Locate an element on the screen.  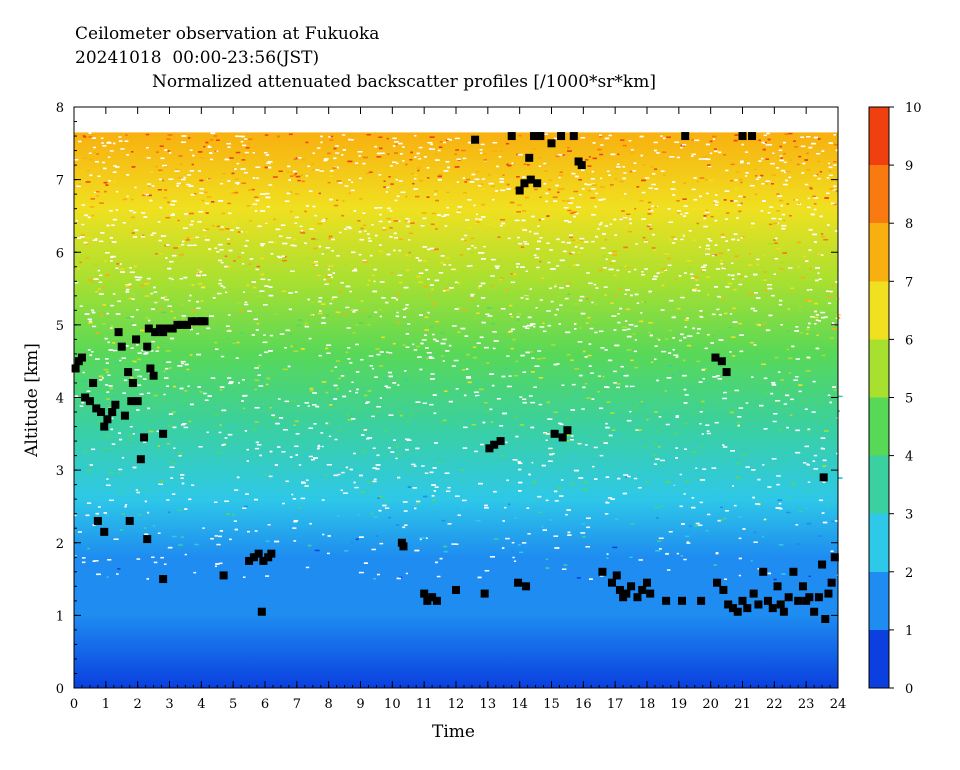
chart-title-line1: Ceilometer observation at Fukuoka is located at coordinates (227, 34).